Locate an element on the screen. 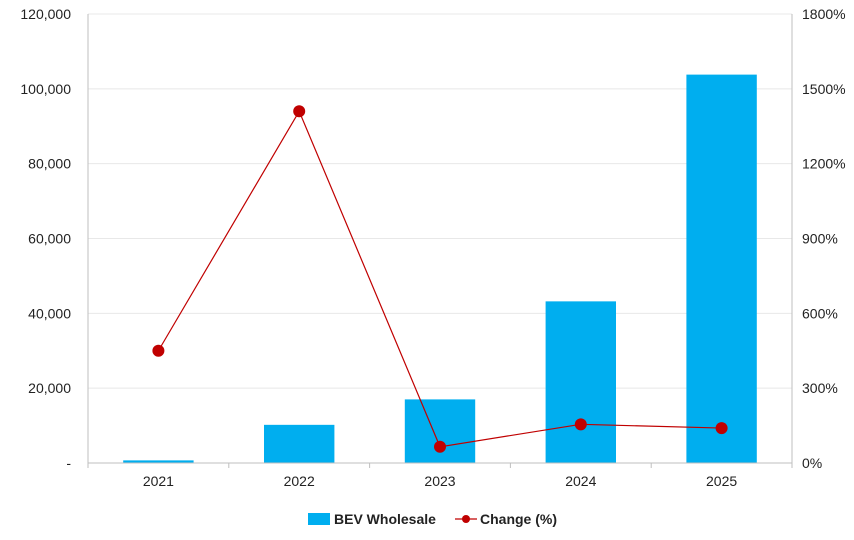 The height and width of the screenshot is (540, 854). legend-bar-label: BEV Wholesale is located at coordinates (385, 519).